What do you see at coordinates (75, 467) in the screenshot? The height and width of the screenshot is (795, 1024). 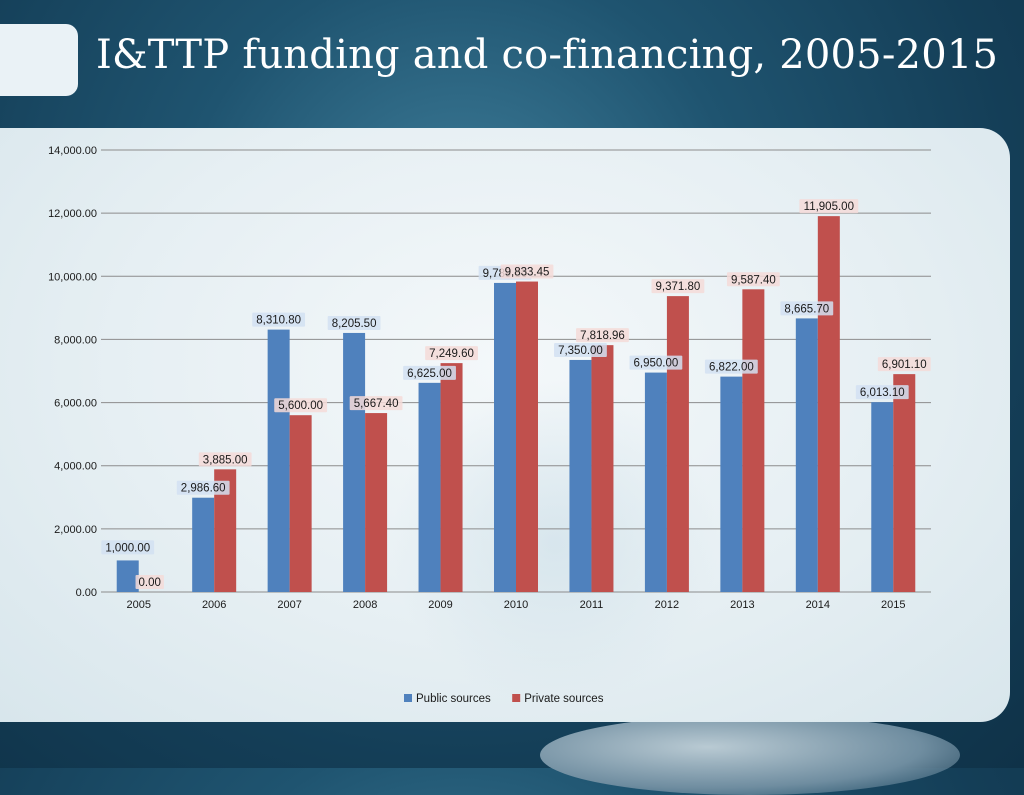 I see `y-tick-label: 4,000.00` at bounding box center [75, 467].